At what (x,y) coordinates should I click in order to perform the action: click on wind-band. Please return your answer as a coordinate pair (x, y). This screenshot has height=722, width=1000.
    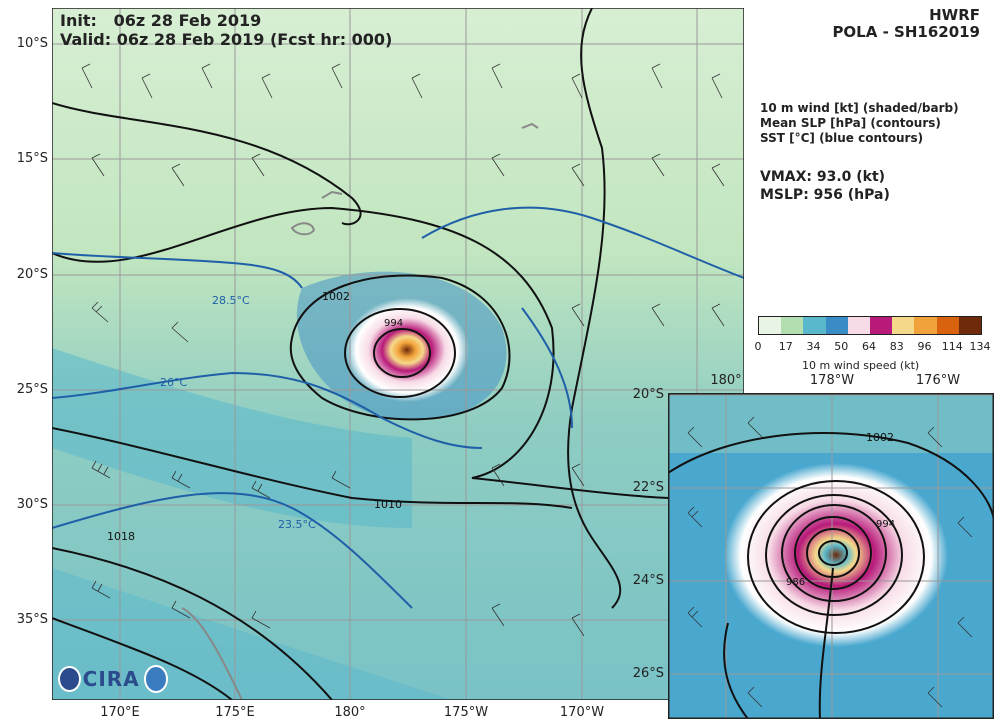
    Looking at the image, I should click on (232, 438).